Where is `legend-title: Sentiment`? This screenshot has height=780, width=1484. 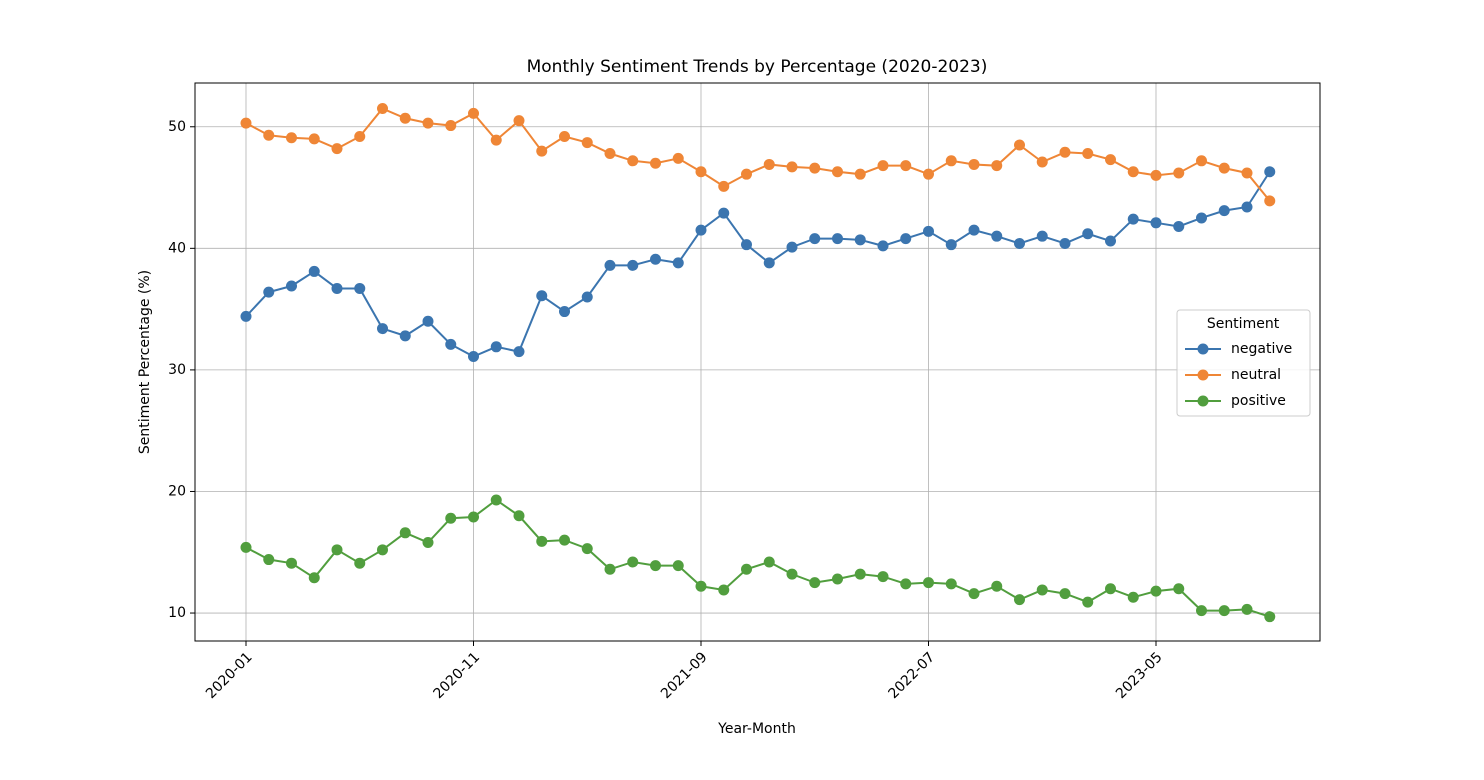
legend-title: Sentiment is located at coordinates (1243, 324).